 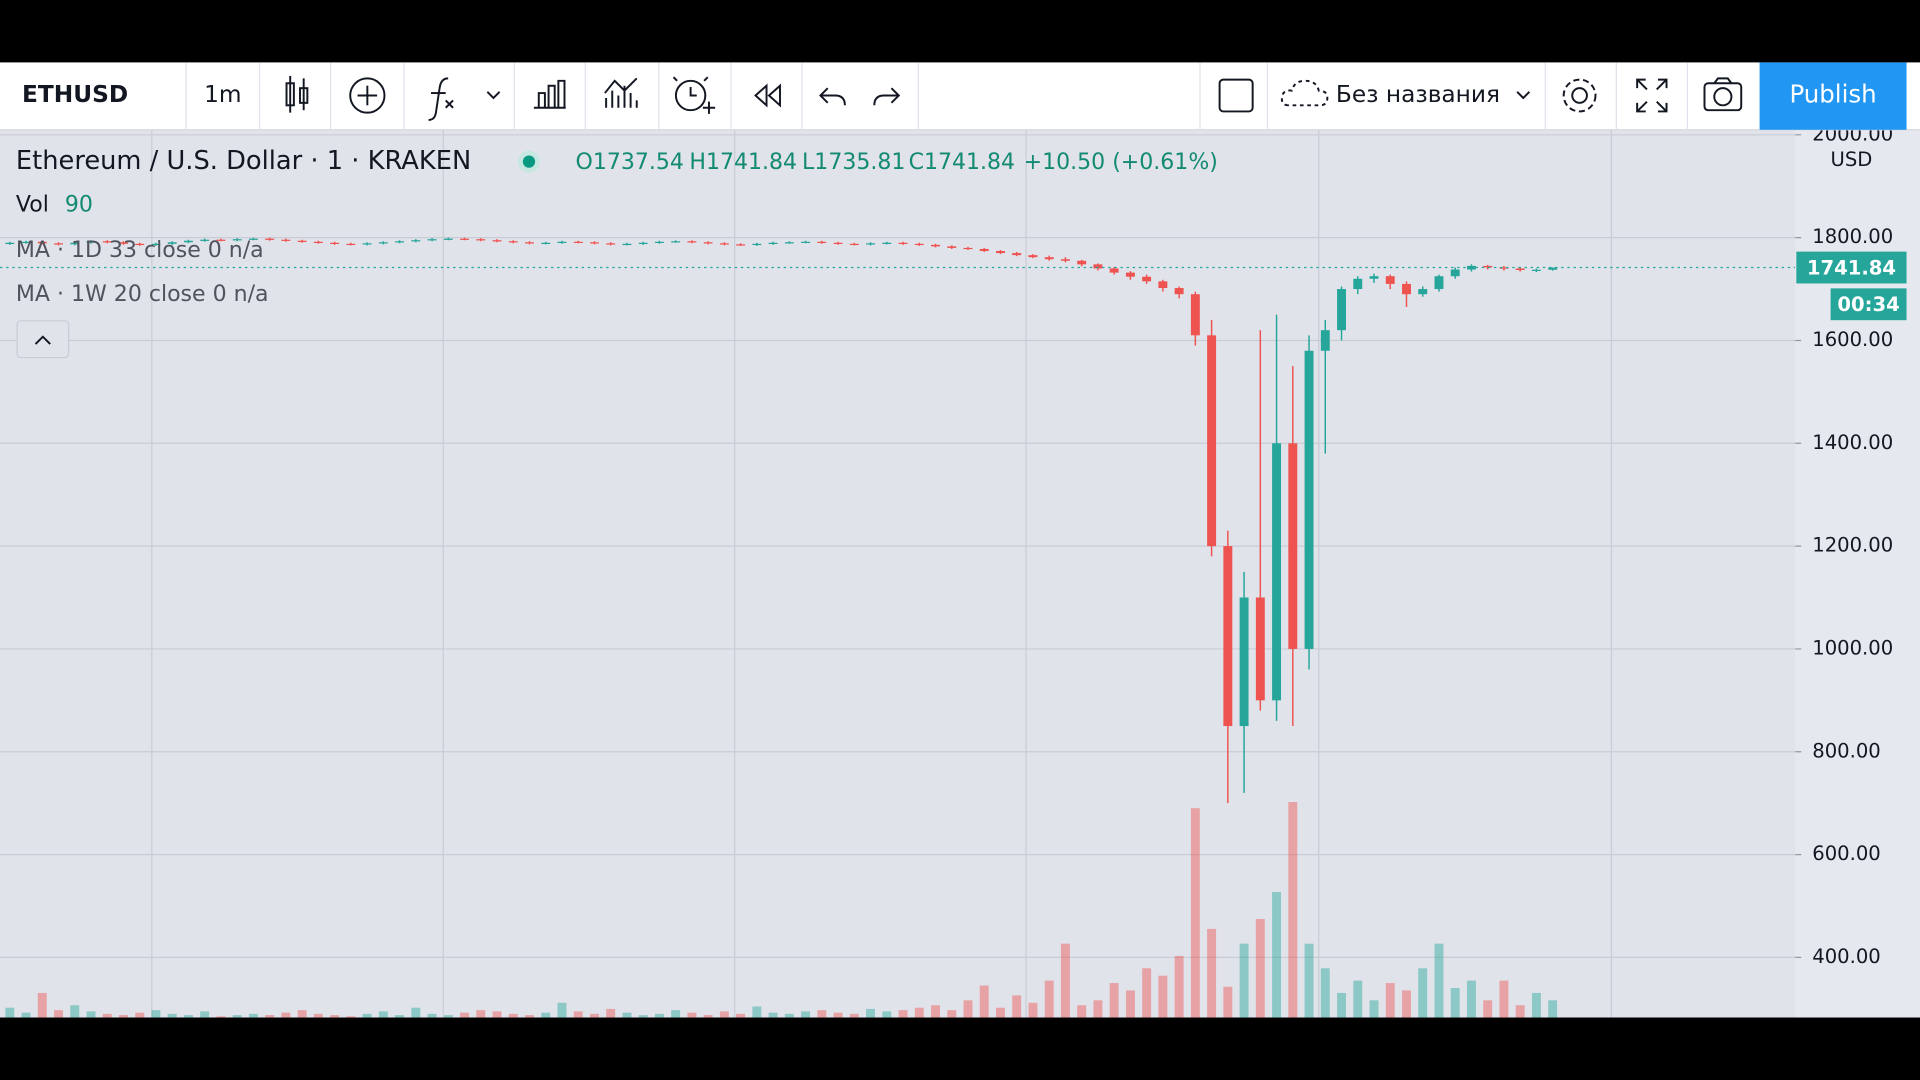 I want to click on open-value: O1737.54, so click(x=630, y=162).